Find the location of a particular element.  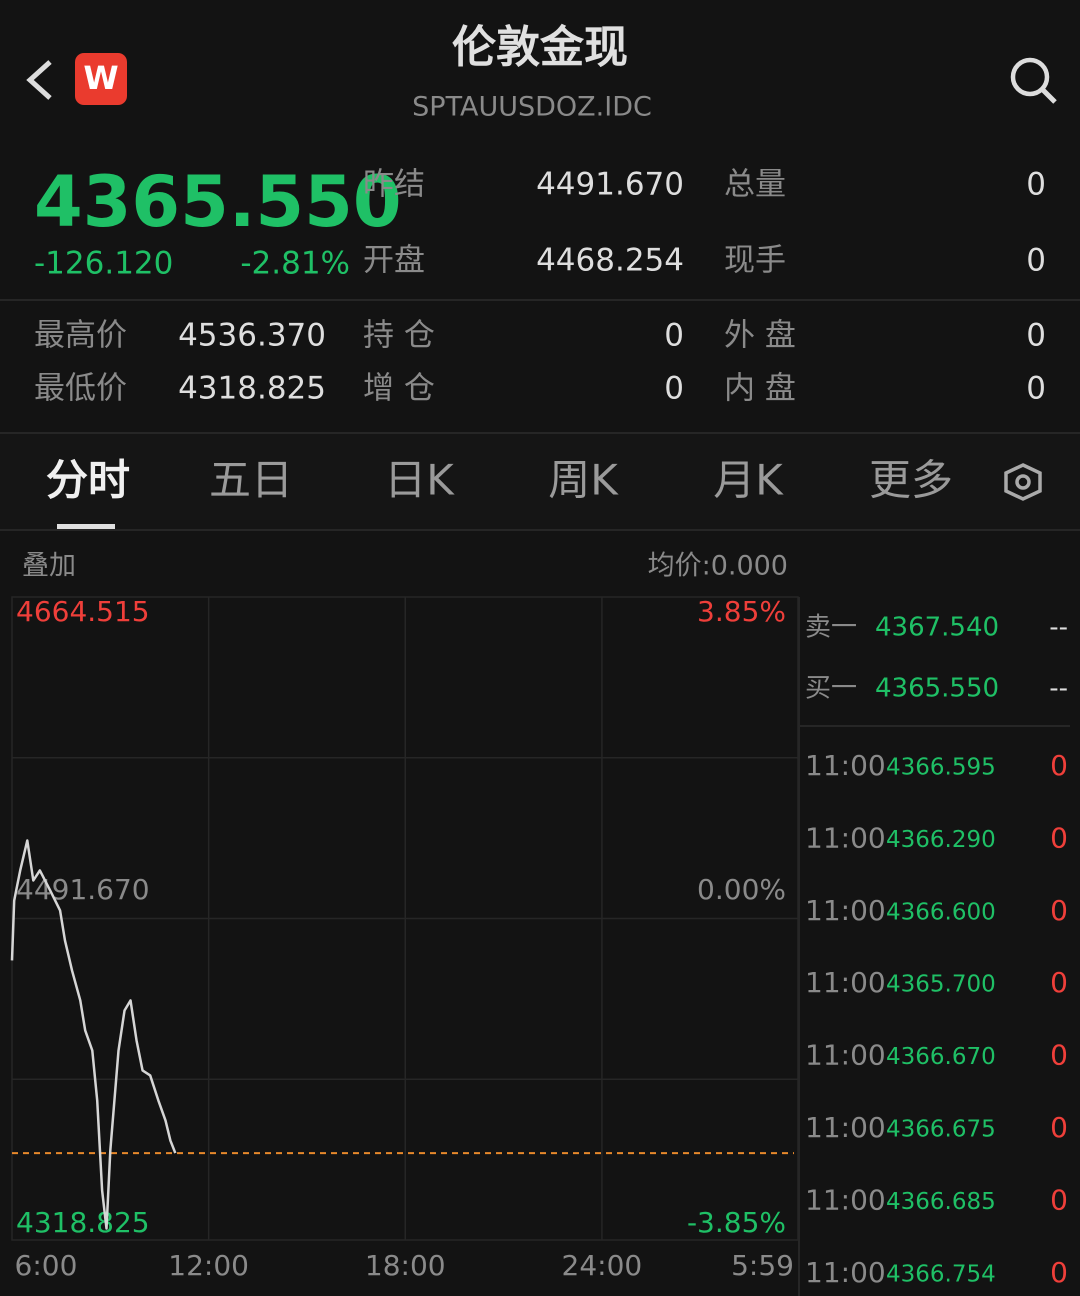

stat-label: 开盘 is located at coordinates (394, 261).